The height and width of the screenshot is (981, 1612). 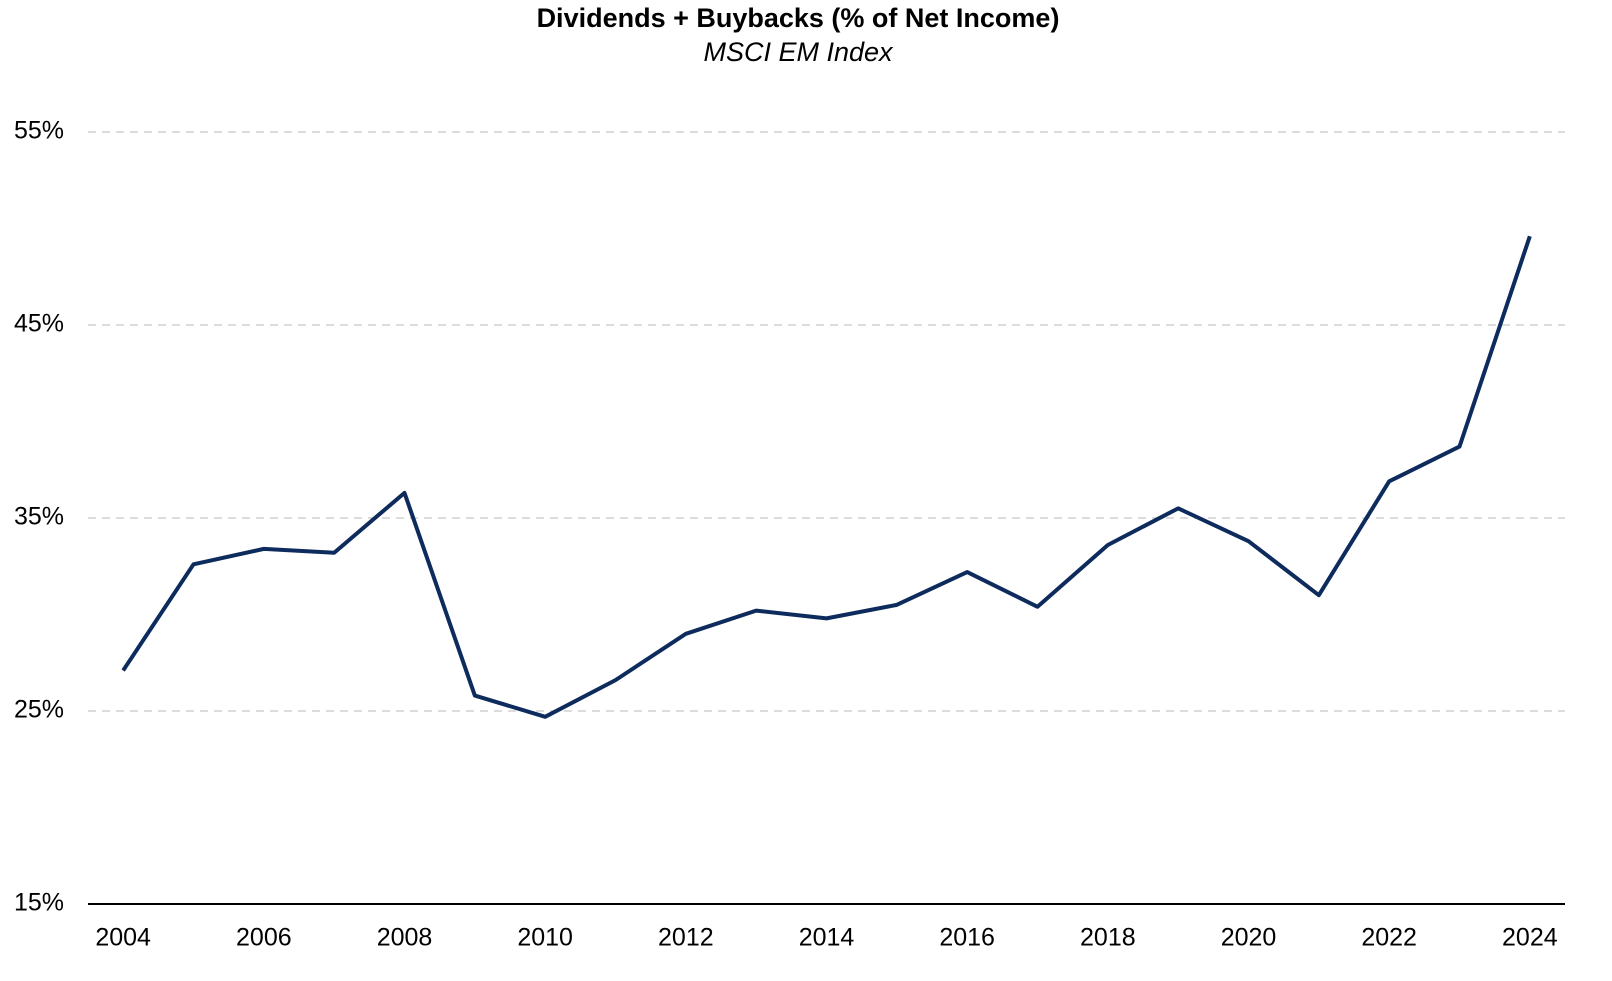 I want to click on x-tick-label: 2016, so click(x=967, y=938).